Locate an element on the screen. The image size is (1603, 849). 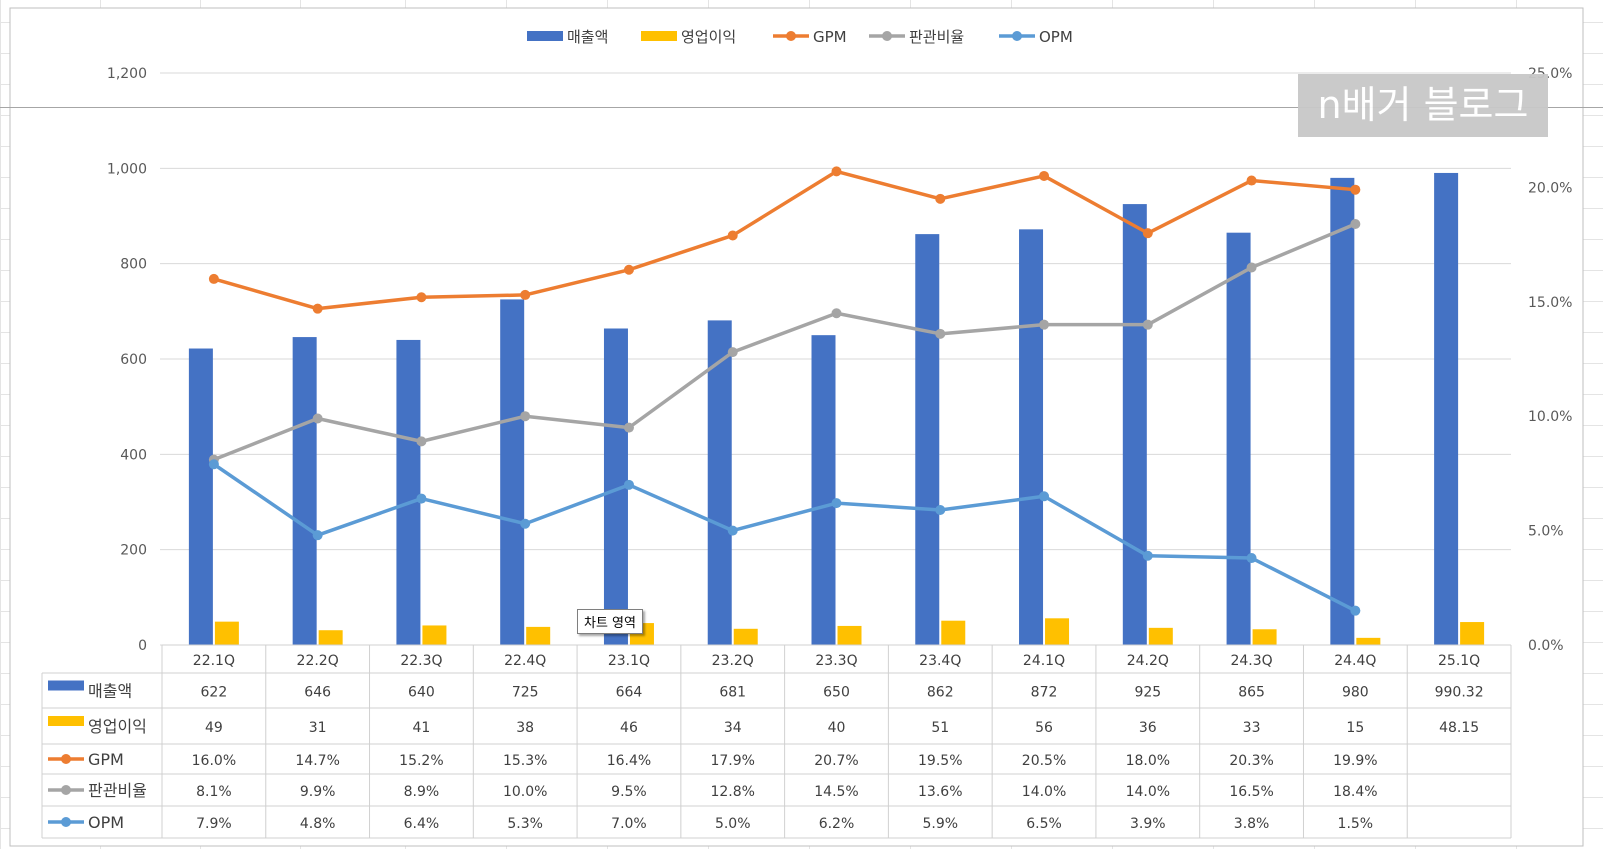
x-category-label: 24.3Q is located at coordinates (1251, 661).